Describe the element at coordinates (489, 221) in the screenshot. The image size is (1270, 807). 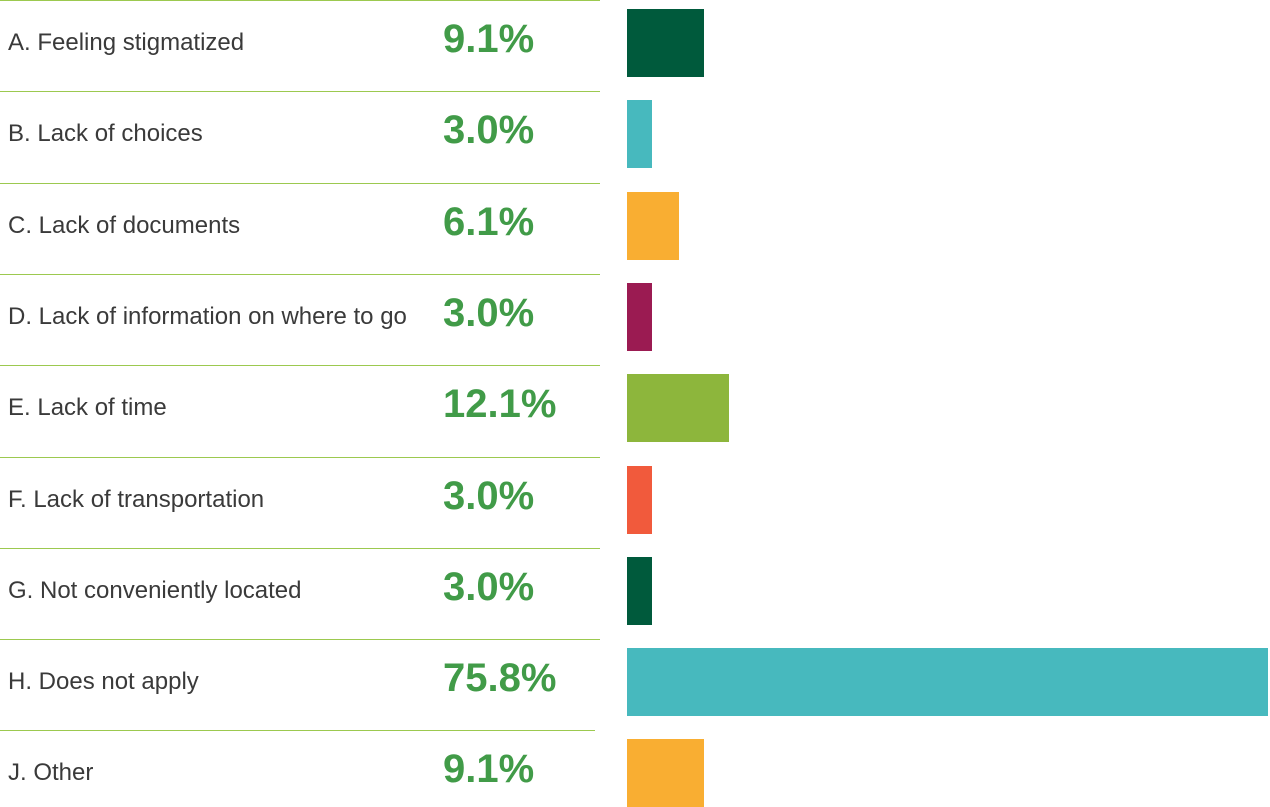
I see `value-label: 6.1%` at that location.